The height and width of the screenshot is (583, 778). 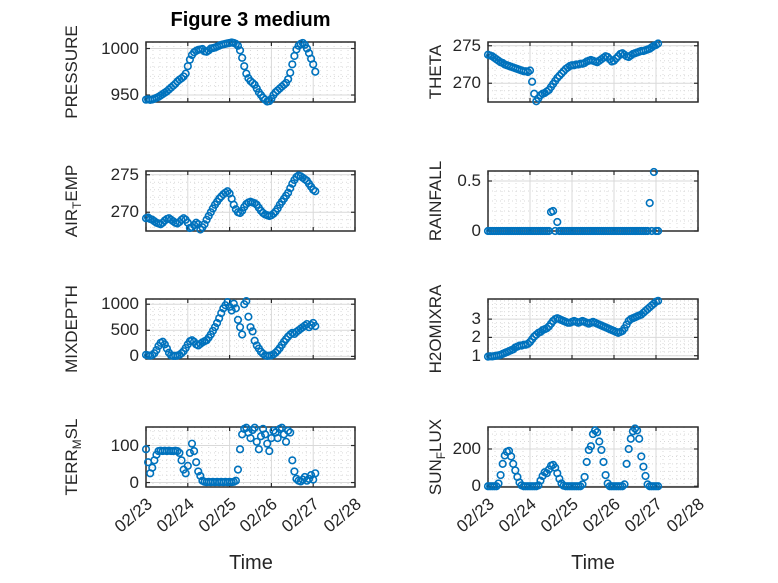 I want to click on ytick-label-mixdepth: 500, so click(x=124, y=330).